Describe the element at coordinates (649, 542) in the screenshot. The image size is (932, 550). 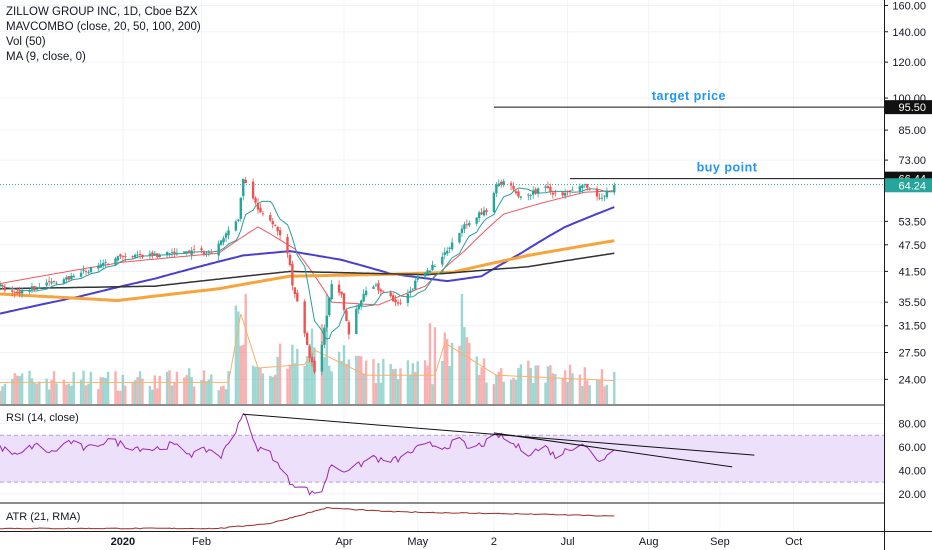
I see `time-tick-label: Aug` at that location.